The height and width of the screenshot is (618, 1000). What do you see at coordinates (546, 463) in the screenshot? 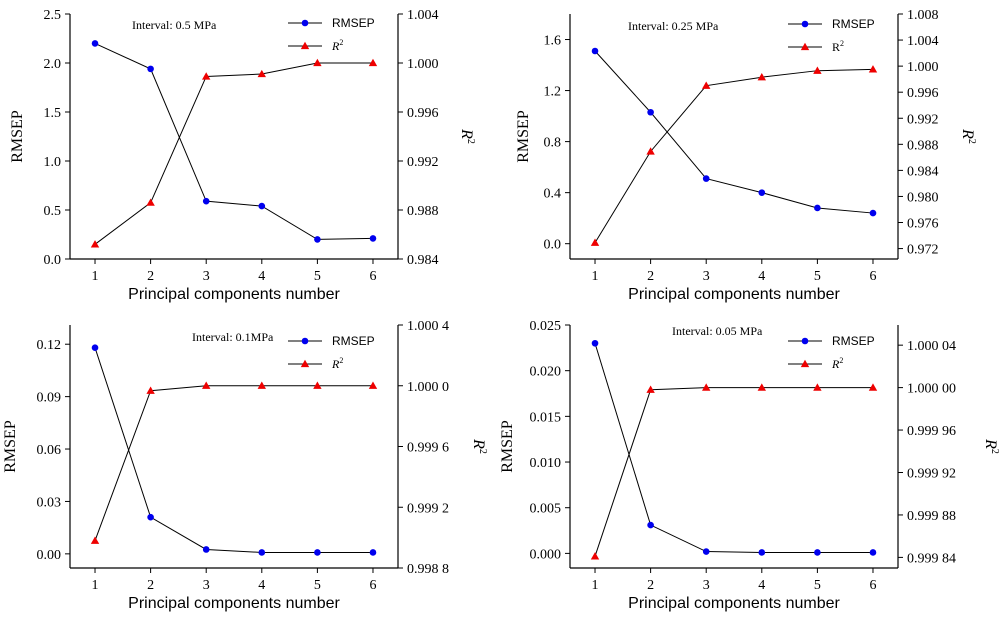
I see `y-tick-label: 0.010` at bounding box center [546, 463].